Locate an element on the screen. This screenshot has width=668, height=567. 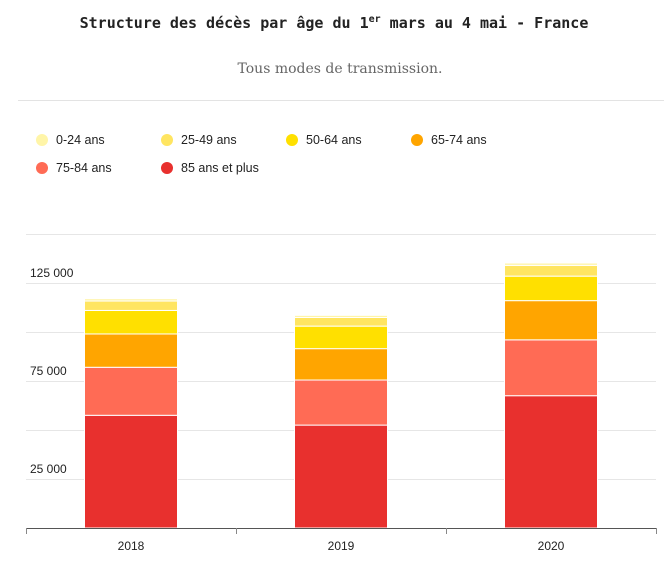
legend-item: 25-49 ans is located at coordinates (199, 140).